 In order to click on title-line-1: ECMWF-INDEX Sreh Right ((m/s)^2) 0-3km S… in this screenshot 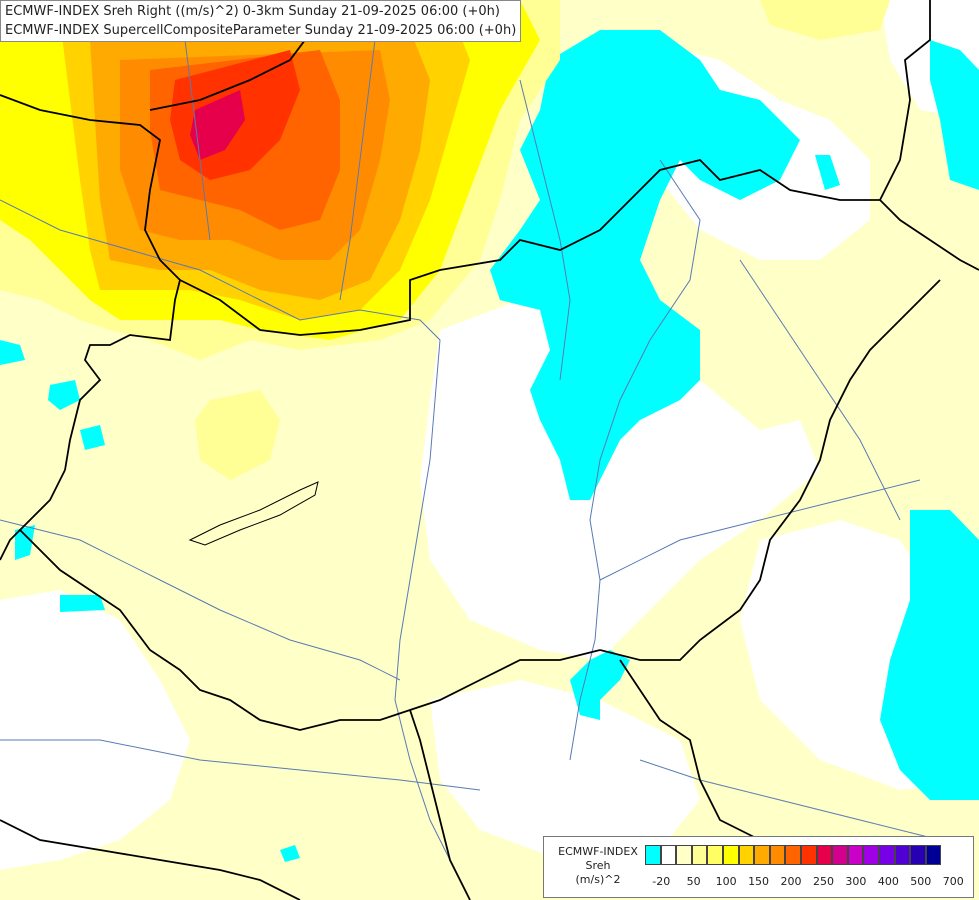, I will do `click(252, 11)`.